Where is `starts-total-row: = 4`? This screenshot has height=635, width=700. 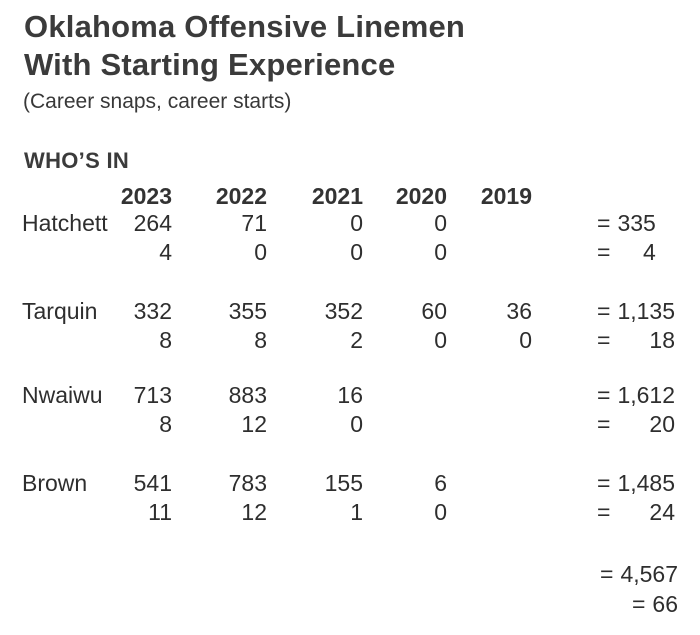
starts-total-row: = 4 is located at coordinates (626, 252).